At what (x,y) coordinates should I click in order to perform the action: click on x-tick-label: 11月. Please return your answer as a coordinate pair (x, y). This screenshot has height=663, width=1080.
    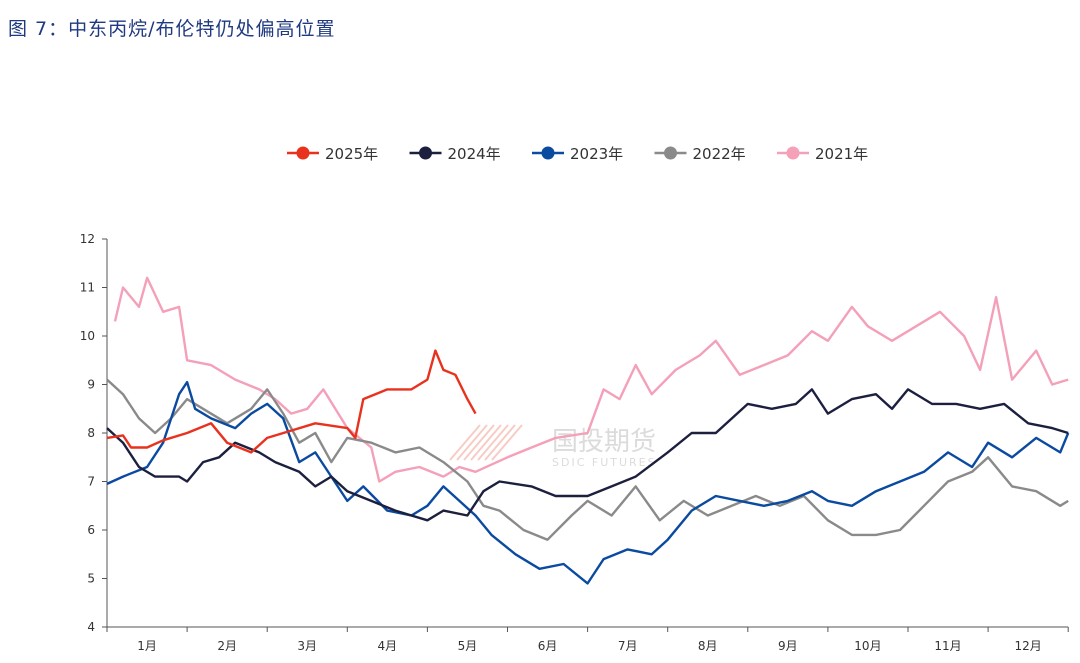
    Looking at the image, I should click on (947, 646).